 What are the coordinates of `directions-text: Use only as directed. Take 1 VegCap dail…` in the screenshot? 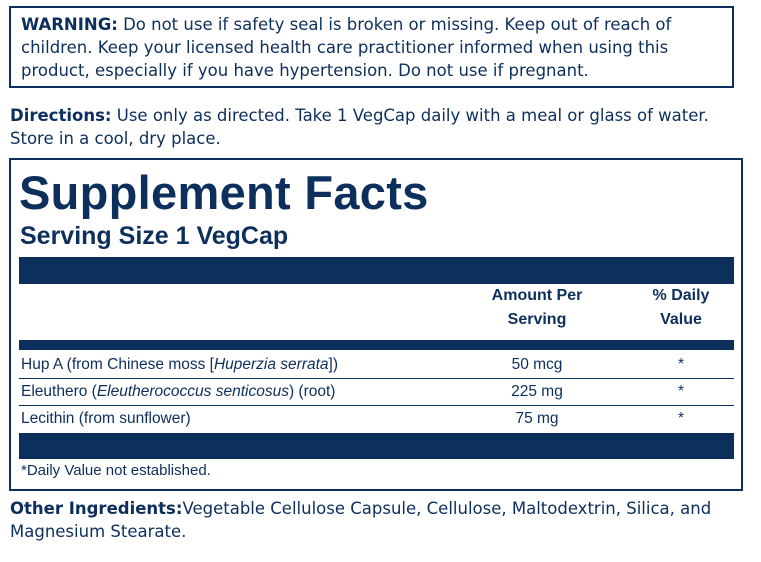 It's located at (359, 127).